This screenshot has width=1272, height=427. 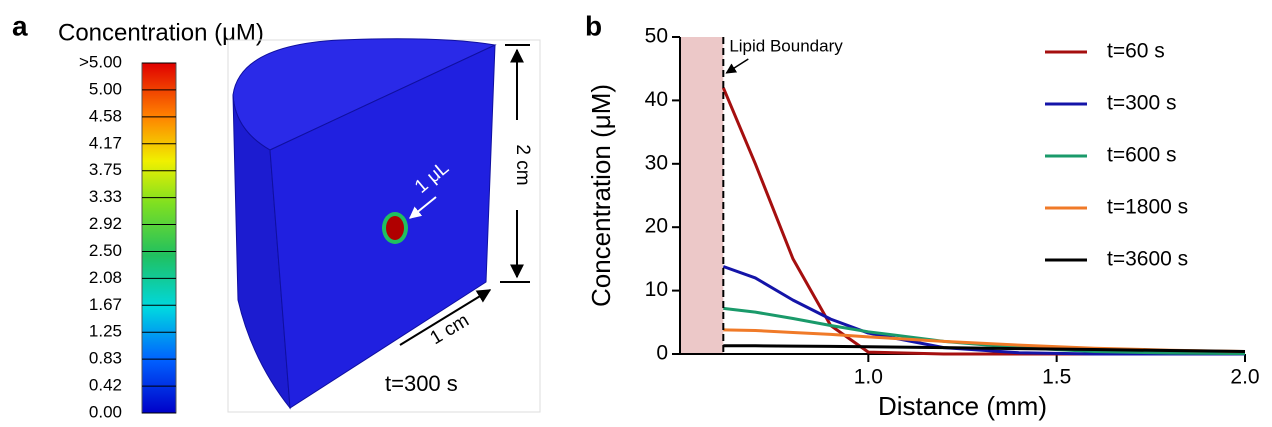 I want to click on legend-label: t=3600 s, so click(x=1147, y=259).